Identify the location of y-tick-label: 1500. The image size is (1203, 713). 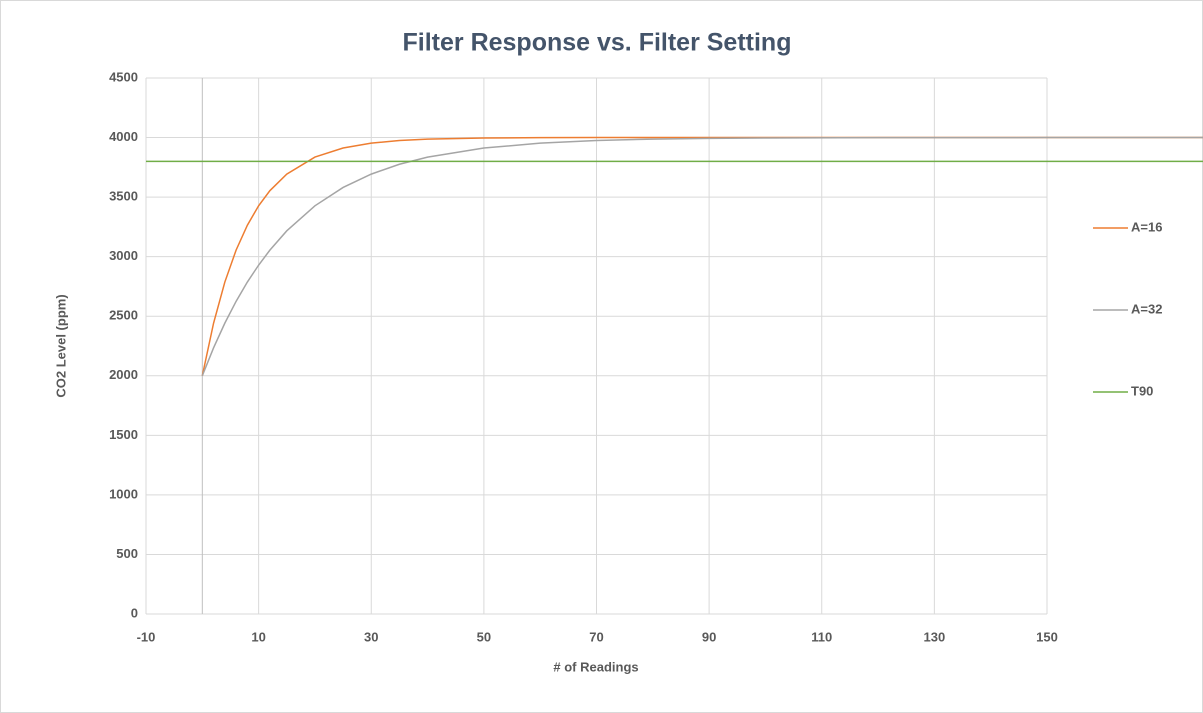
(123, 434).